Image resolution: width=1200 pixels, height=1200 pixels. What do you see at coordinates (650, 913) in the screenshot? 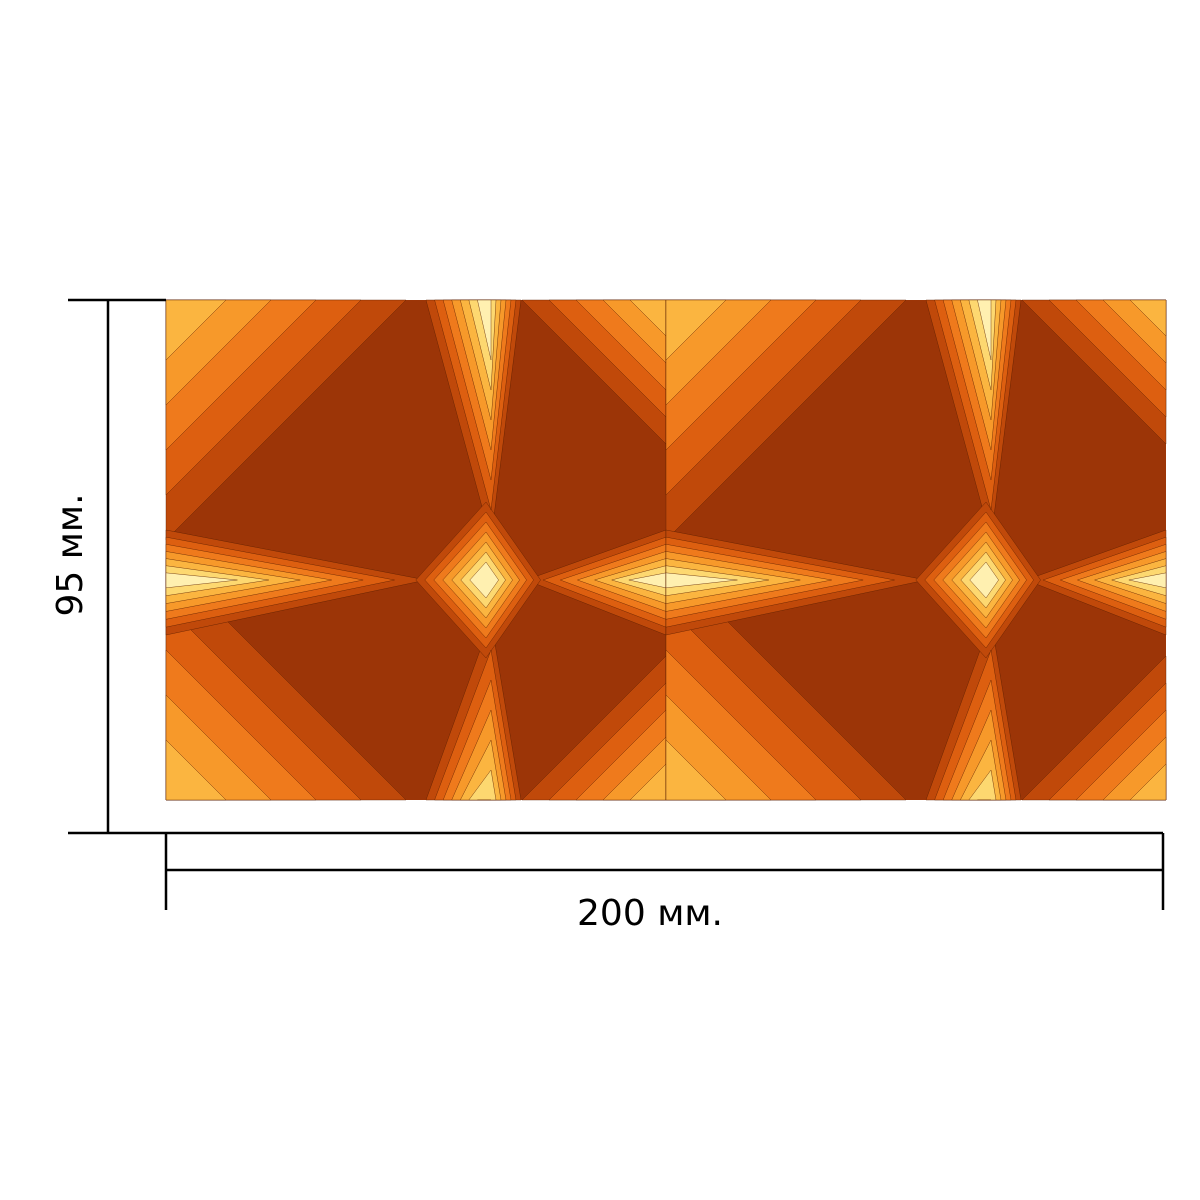
I see `width-label: 200 мм.` at bounding box center [650, 913].